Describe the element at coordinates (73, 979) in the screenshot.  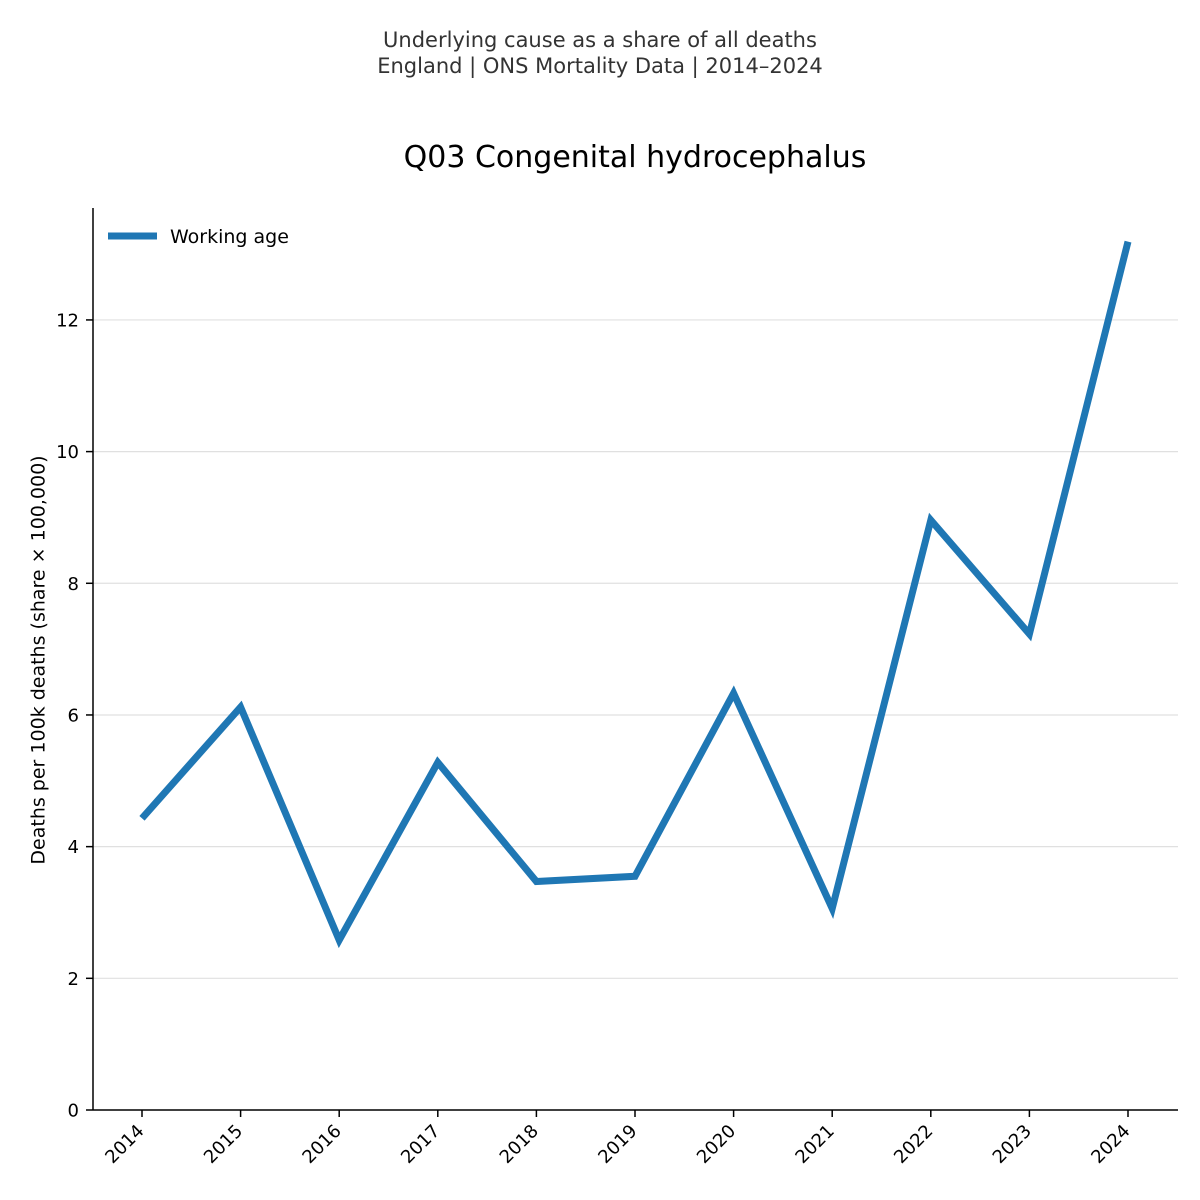
I see `y-tick-label-2: 2` at that location.